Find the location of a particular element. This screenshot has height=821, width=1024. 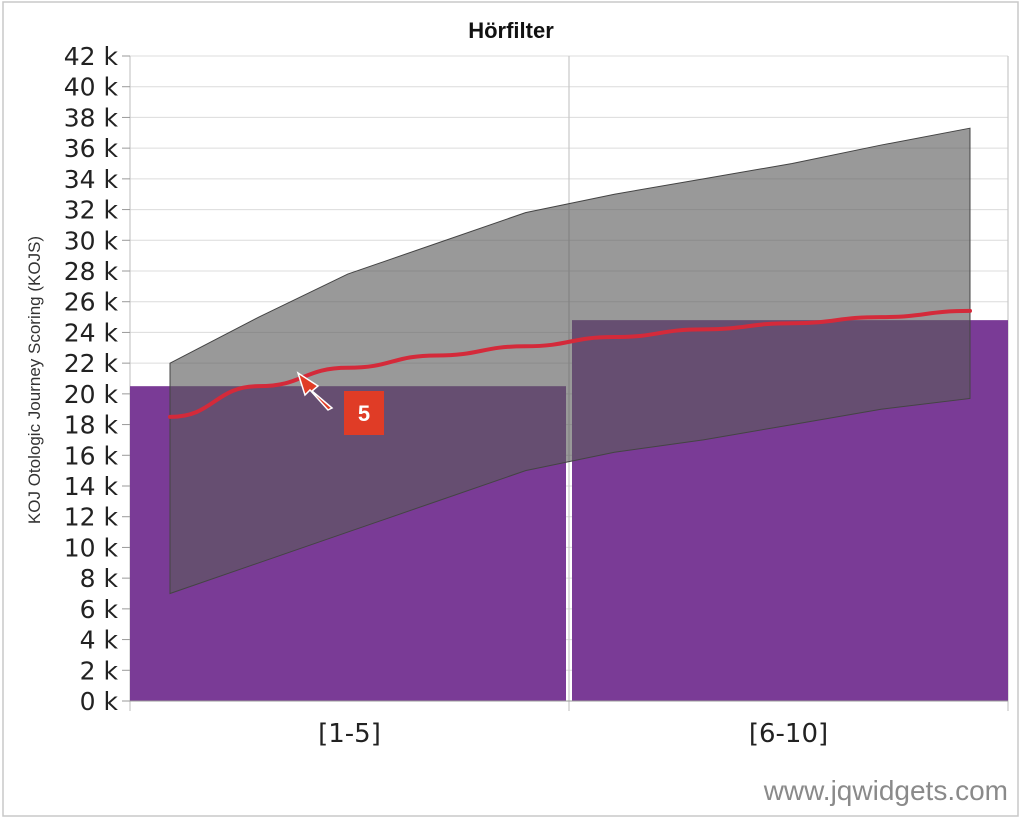

annotation-badge is located at coordinates (364, 413).